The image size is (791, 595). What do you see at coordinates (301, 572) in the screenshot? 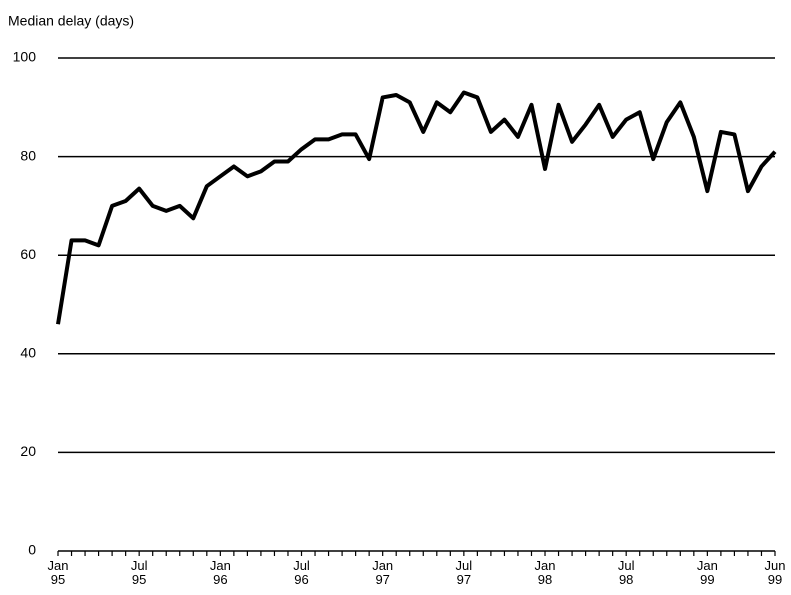
I see `x-tick-label: Jul 96` at bounding box center [301, 572].